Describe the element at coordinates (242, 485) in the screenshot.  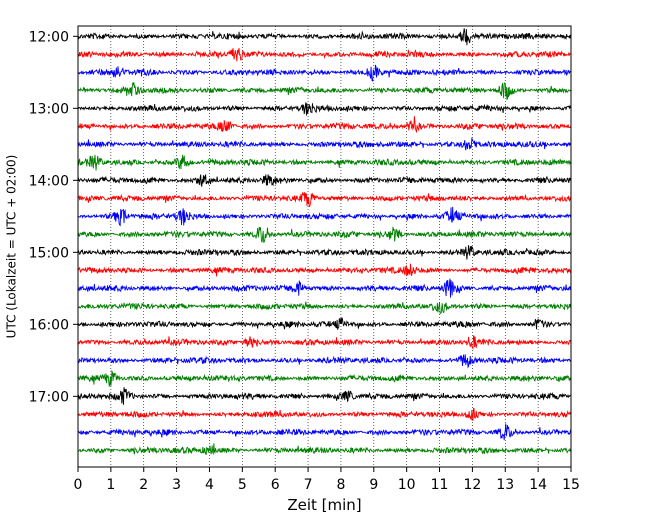
I see `x-tick-label: 5` at that location.